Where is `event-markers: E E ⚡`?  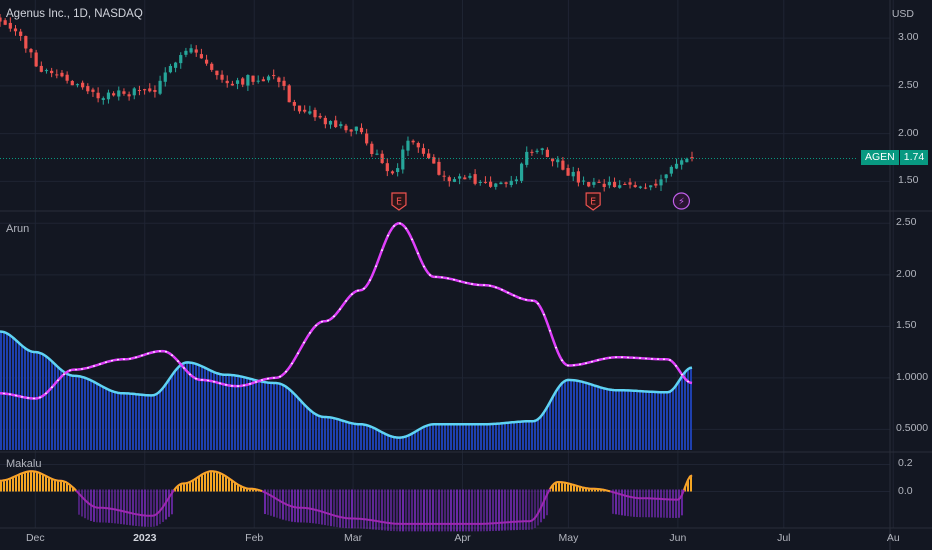 event-markers: E E ⚡ is located at coordinates (541, 201).